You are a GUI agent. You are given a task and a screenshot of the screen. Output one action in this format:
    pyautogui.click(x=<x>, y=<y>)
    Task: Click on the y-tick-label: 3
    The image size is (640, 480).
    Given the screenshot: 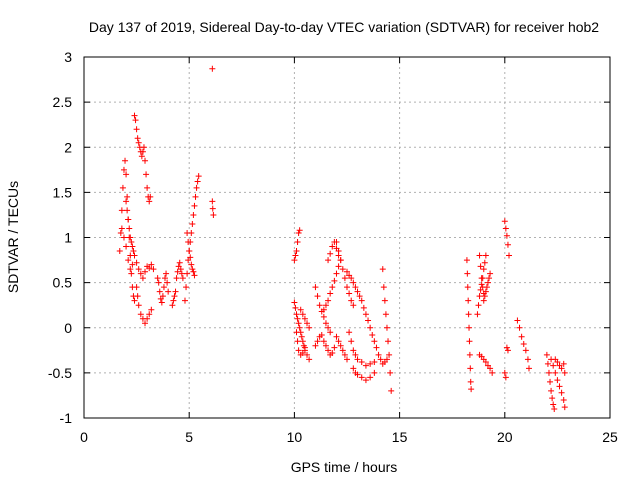 What is the action you would take?
    pyautogui.click(x=68, y=57)
    